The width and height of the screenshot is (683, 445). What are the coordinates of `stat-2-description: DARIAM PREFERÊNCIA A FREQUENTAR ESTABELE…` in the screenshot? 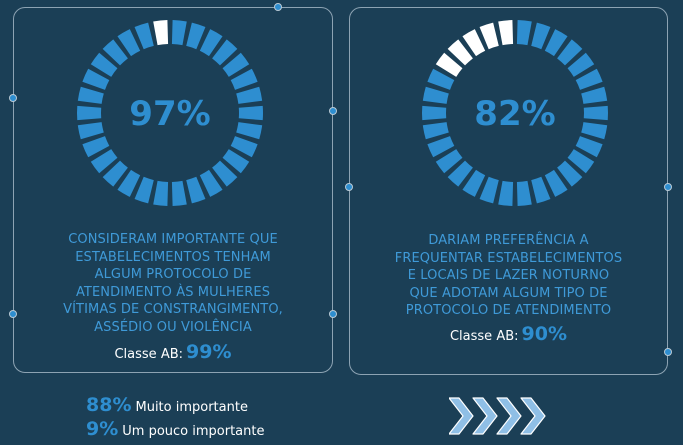 It's located at (508, 276).